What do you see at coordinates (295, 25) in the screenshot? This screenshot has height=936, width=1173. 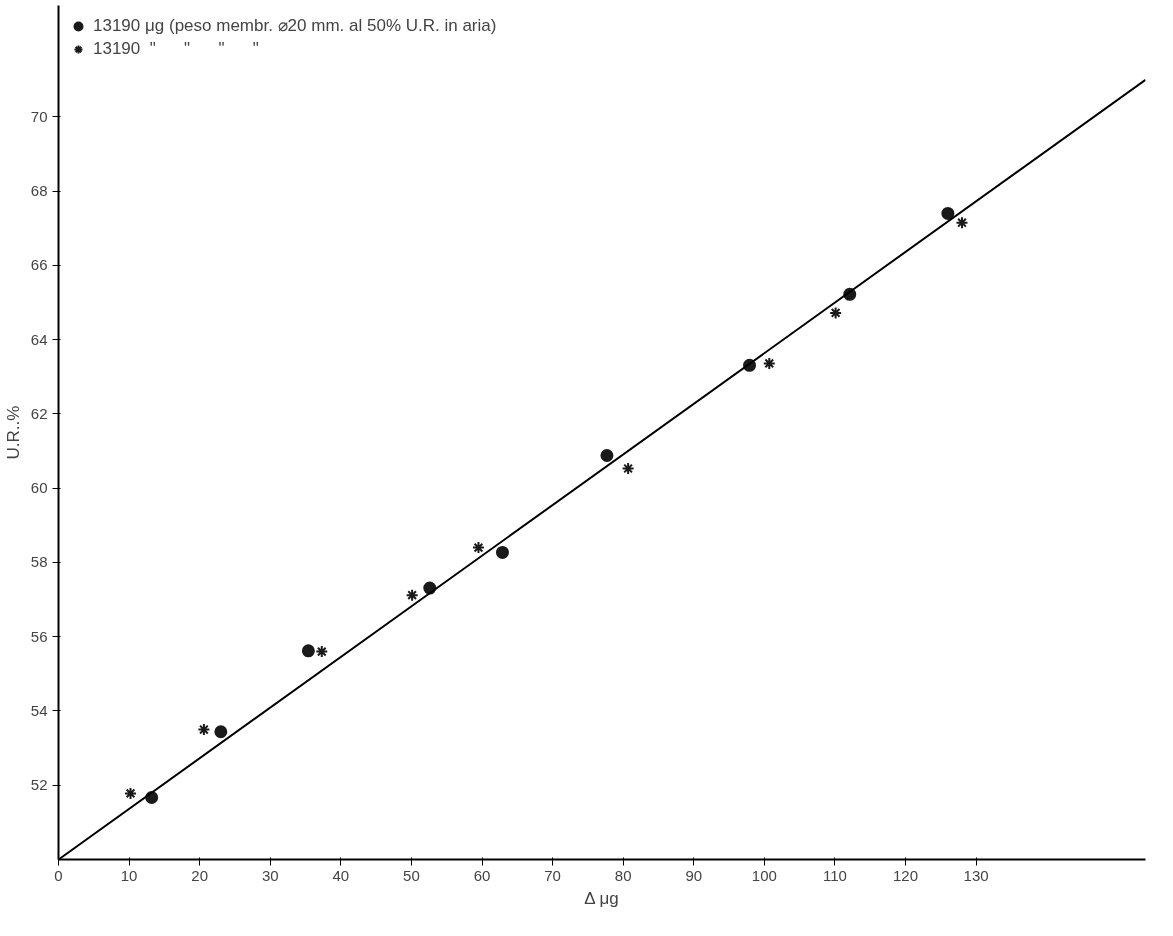 I see `legend-label: 13190 μg (peso membr. ⌀20 mm. al 50% U.R. in aria)` at bounding box center [295, 25].